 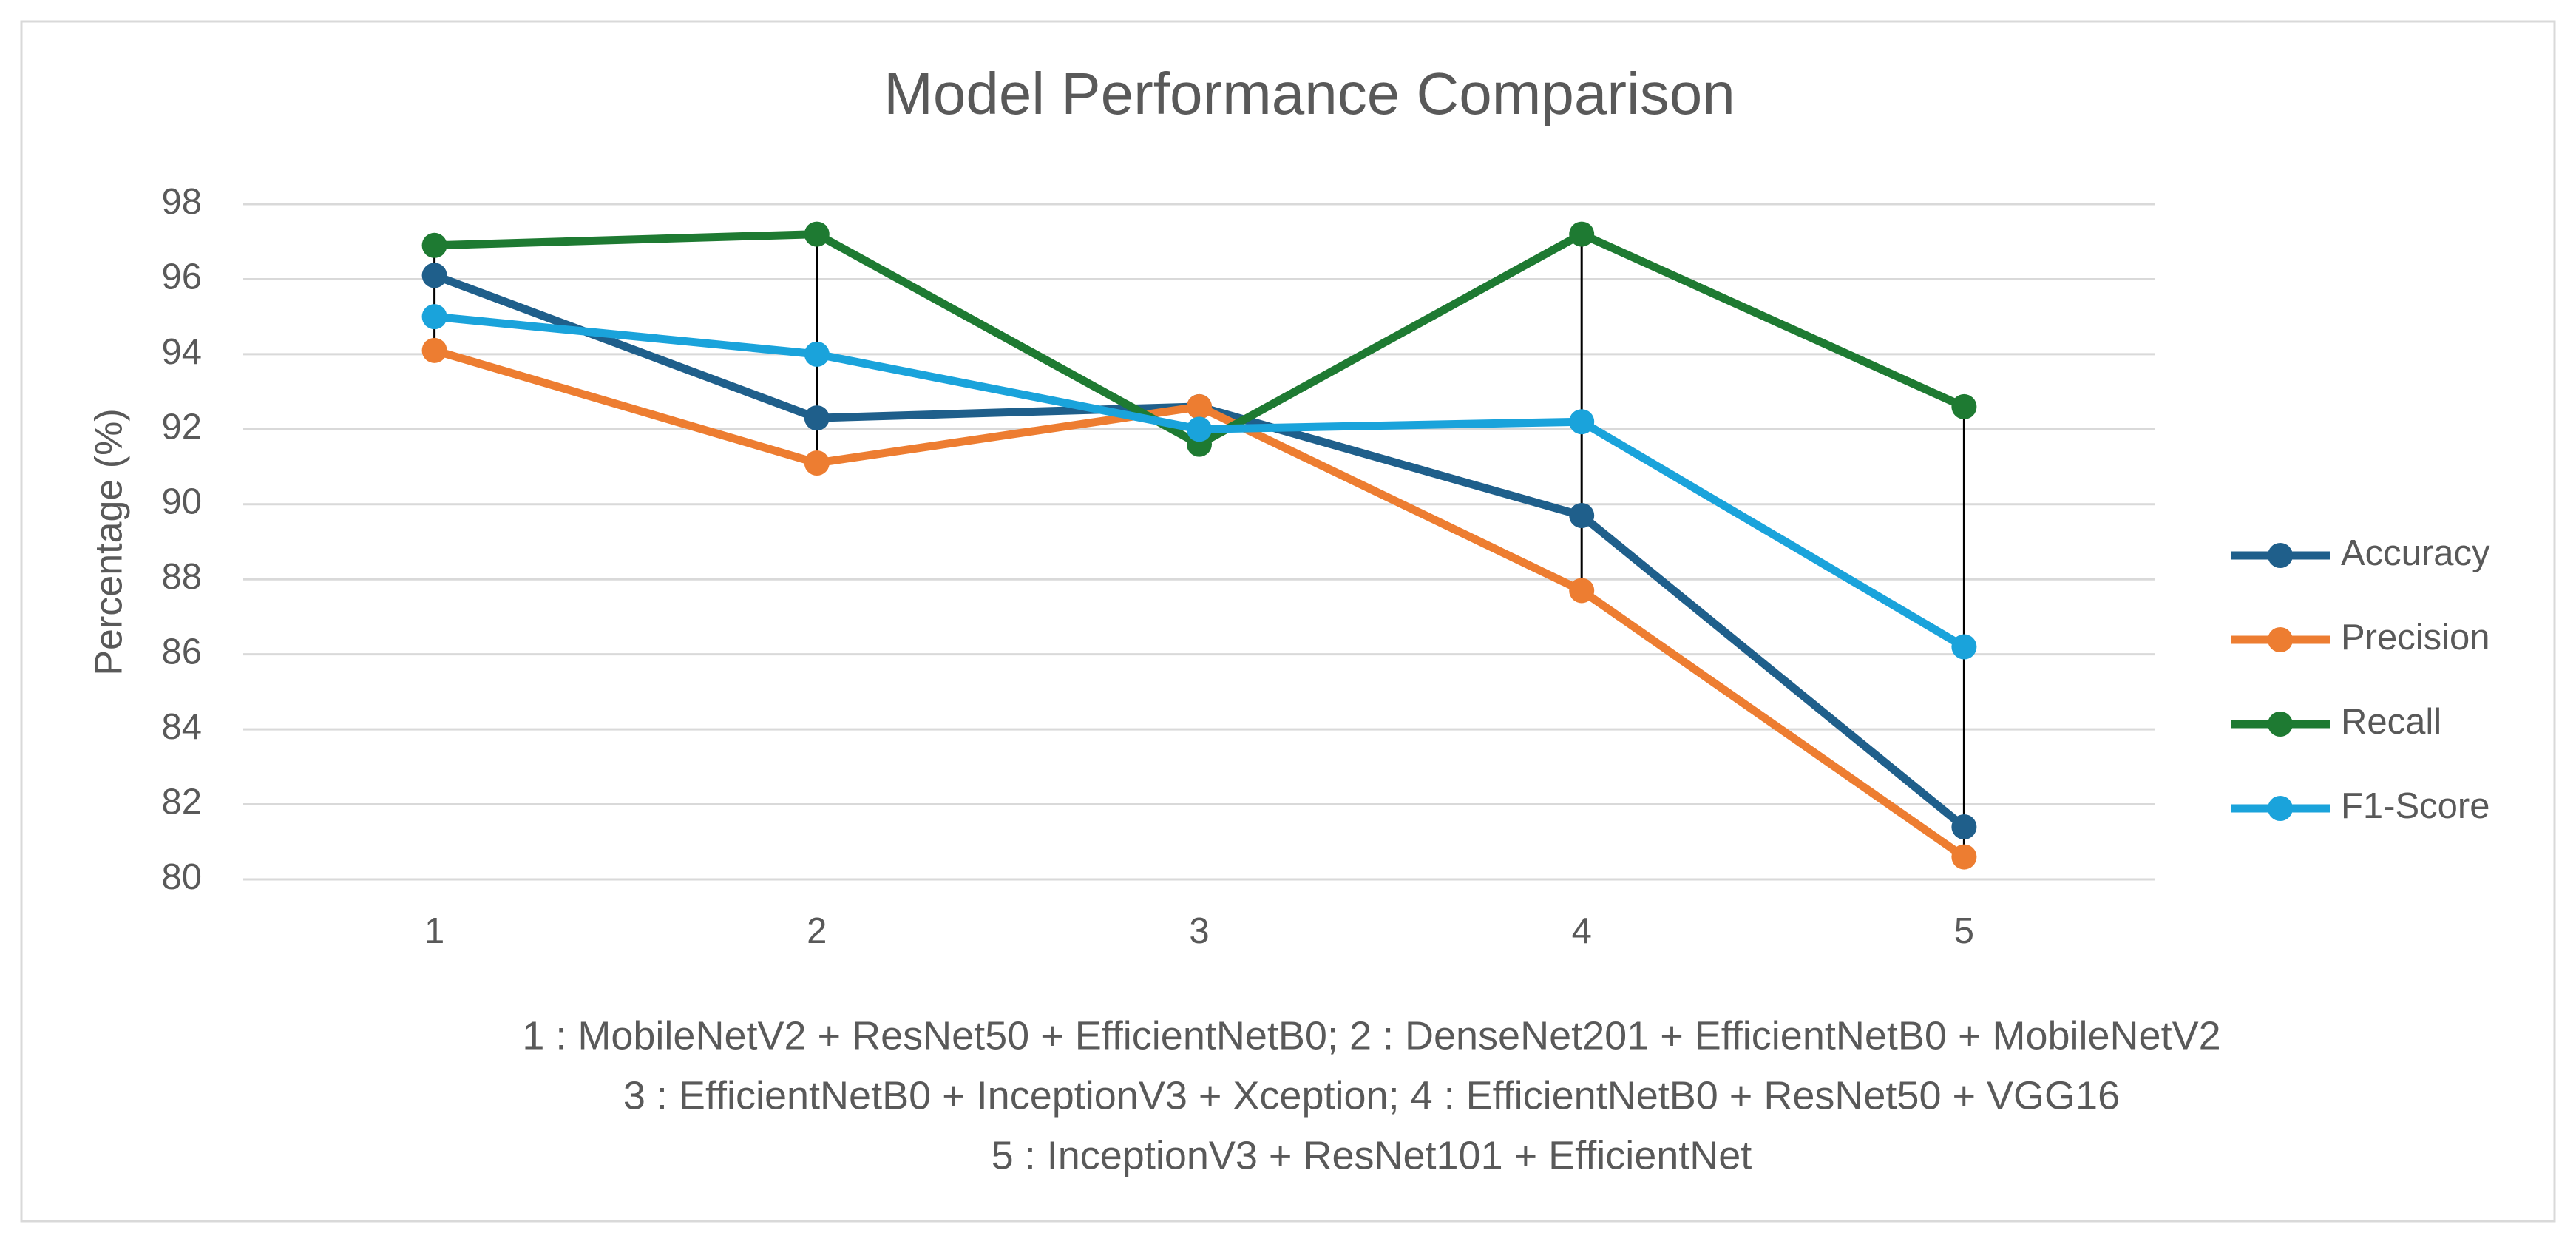 What do you see at coordinates (181, 727) in the screenshot?
I see `y-tick-label: 84` at bounding box center [181, 727].